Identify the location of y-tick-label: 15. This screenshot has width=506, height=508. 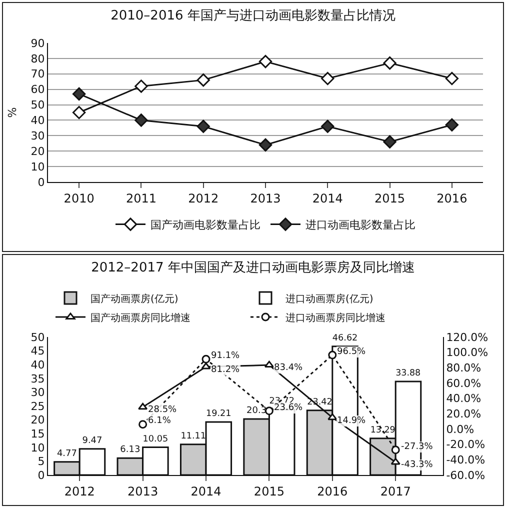
(37, 433).